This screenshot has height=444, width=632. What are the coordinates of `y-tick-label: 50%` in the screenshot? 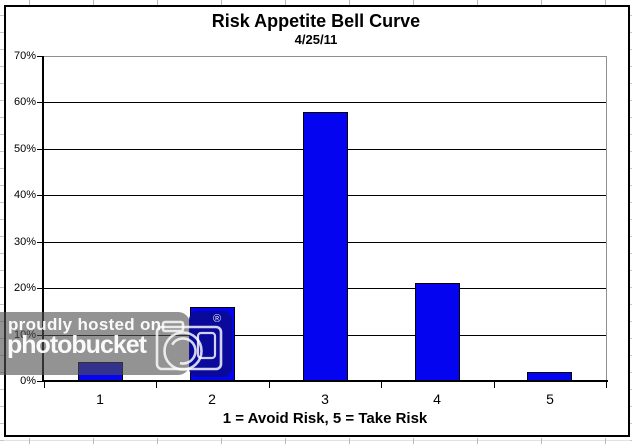 It's located at (24, 149).